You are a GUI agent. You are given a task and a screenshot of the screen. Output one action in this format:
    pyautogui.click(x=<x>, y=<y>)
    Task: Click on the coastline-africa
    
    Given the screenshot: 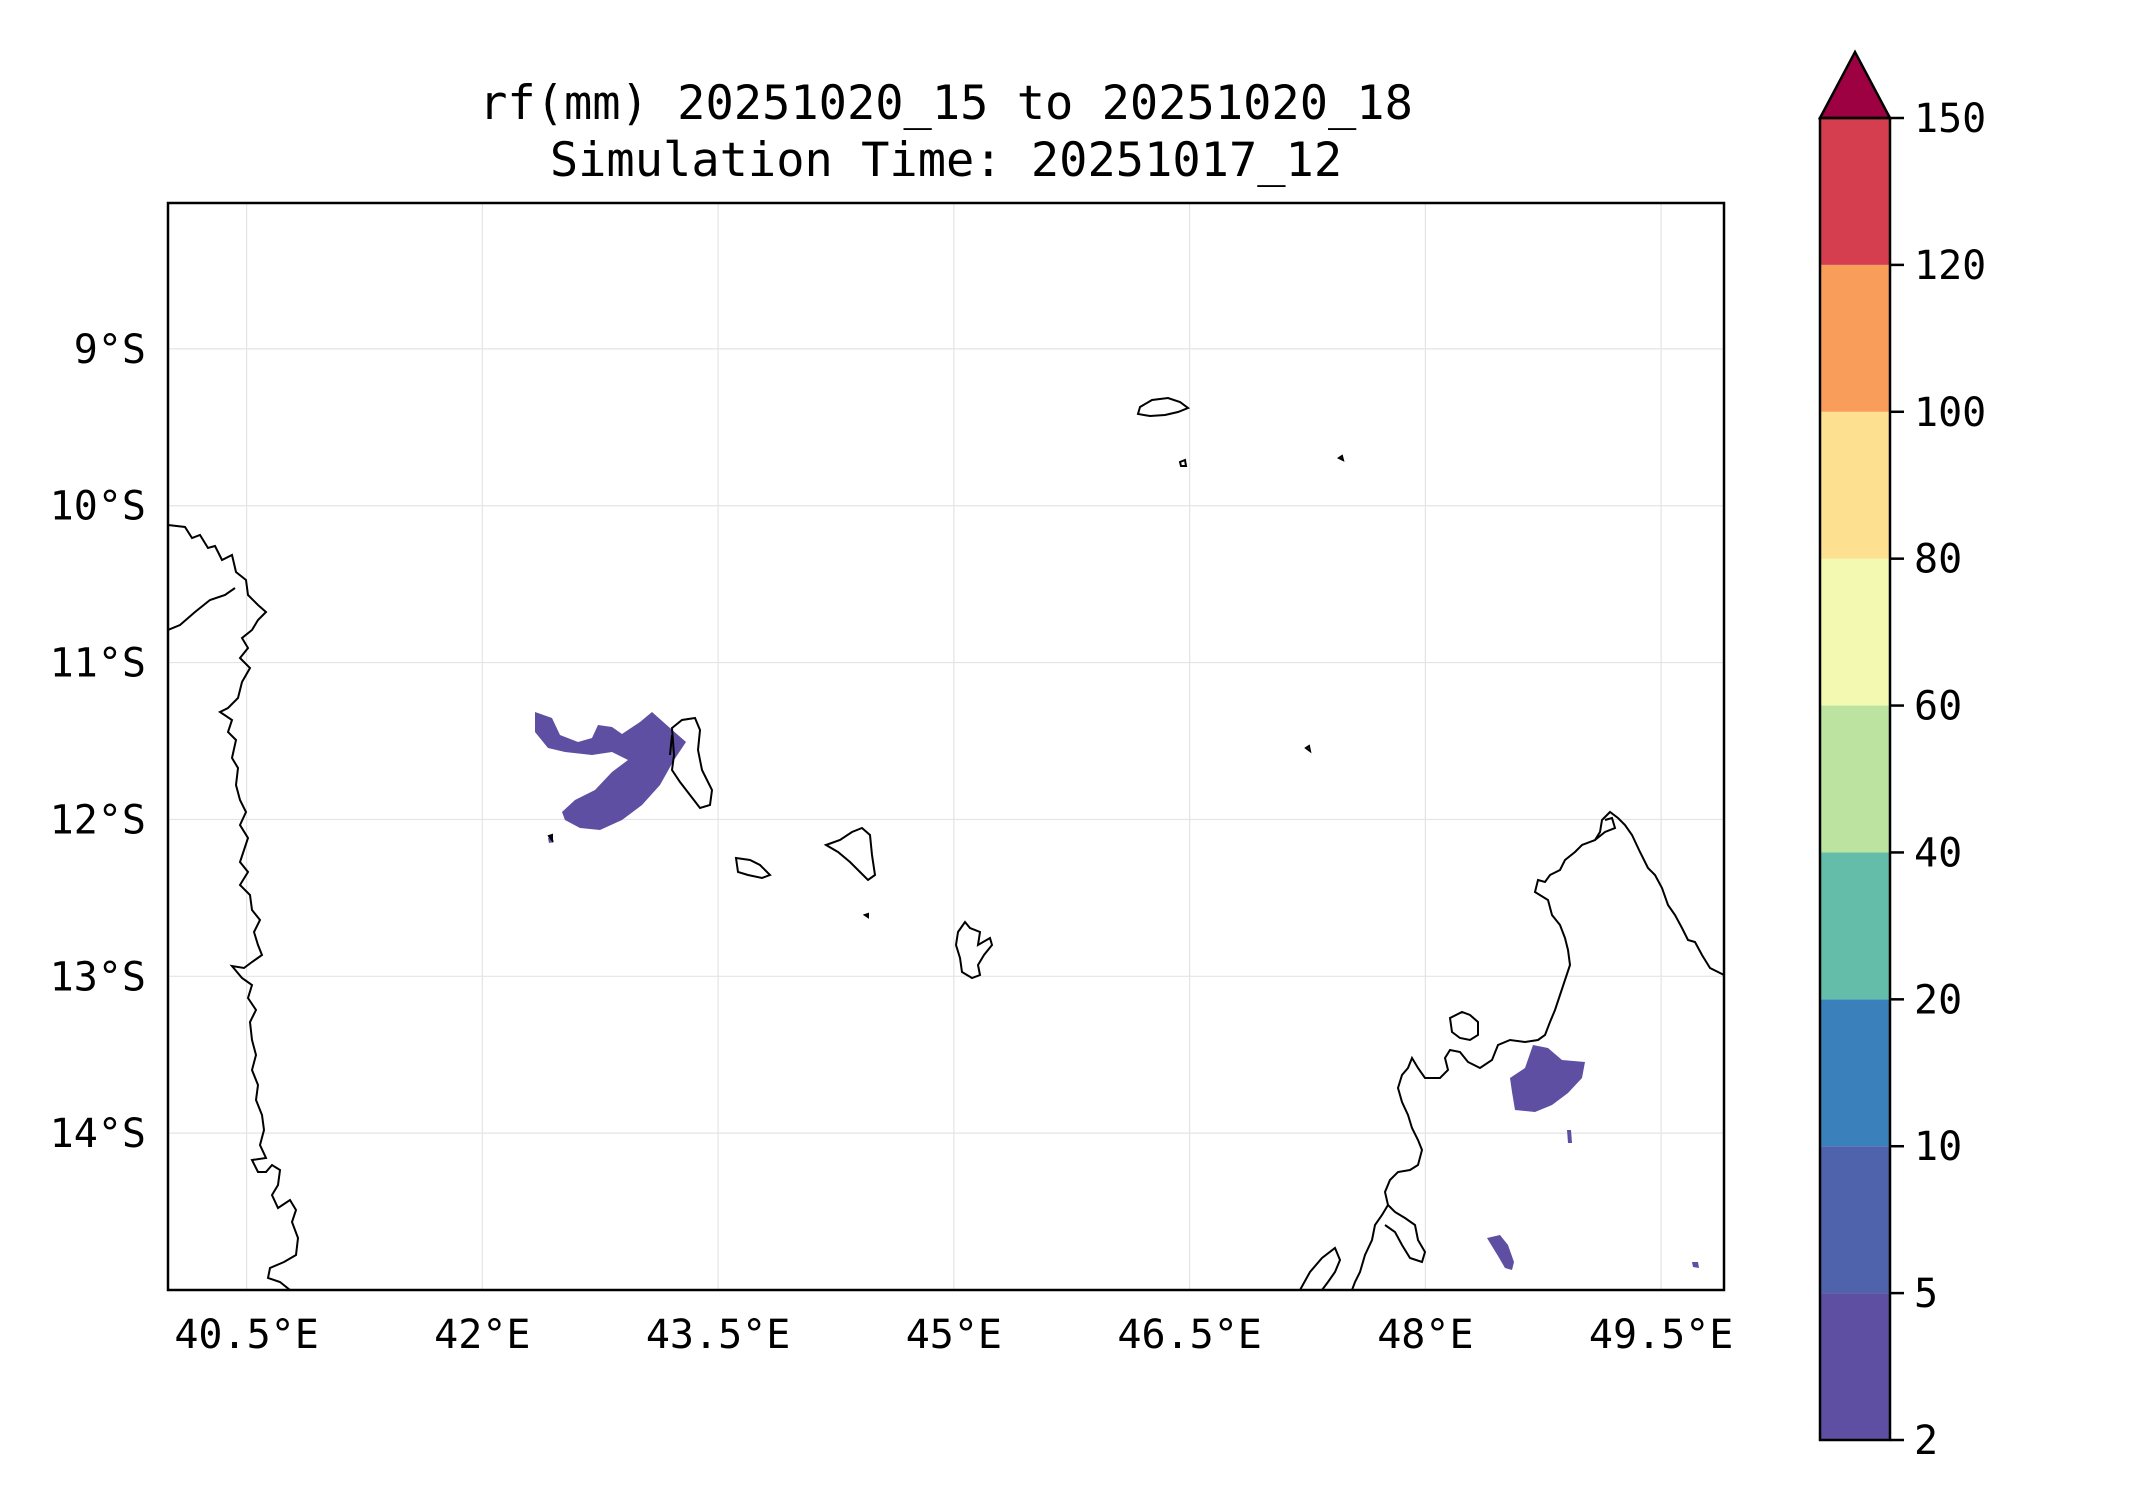 What is the action you would take?
    pyautogui.click(x=234, y=907)
    